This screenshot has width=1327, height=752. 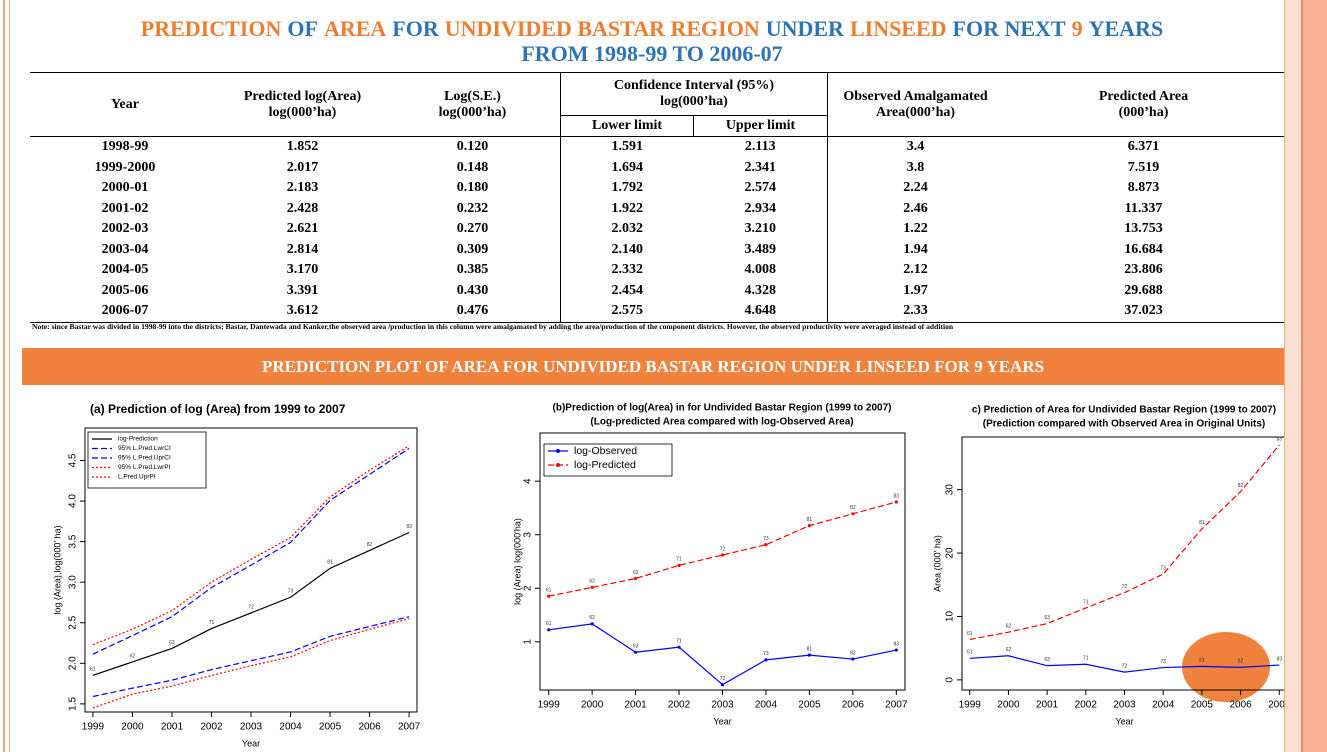 I want to click on table-cell: 2003-04, so click(x=125, y=249).